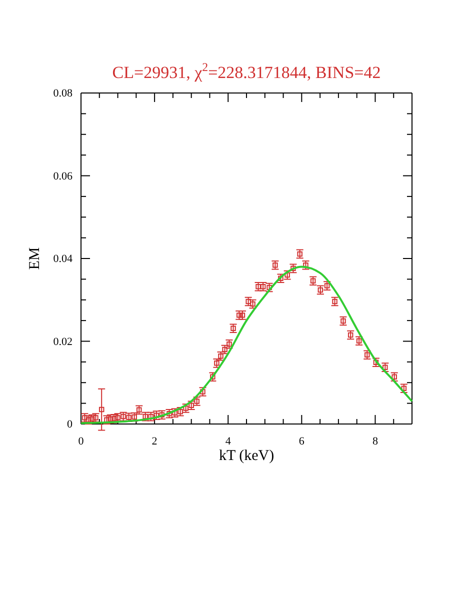 This screenshot has width=464, height=600. What do you see at coordinates (63, 259) in the screenshot?
I see `y-tick-label: 0.04` at bounding box center [63, 259].